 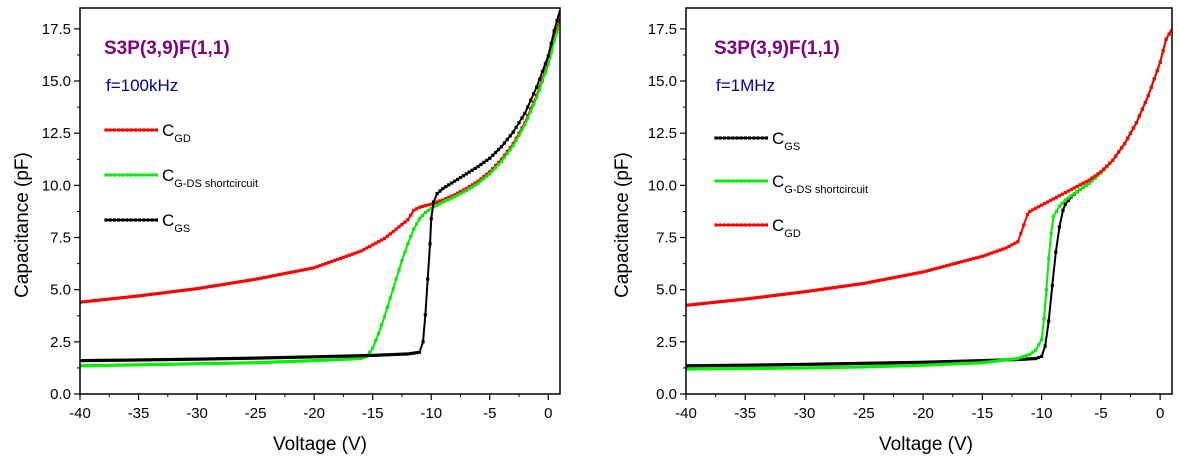 What do you see at coordinates (662, 133) in the screenshot?
I see `y-tick-label: 12.5` at bounding box center [662, 133].